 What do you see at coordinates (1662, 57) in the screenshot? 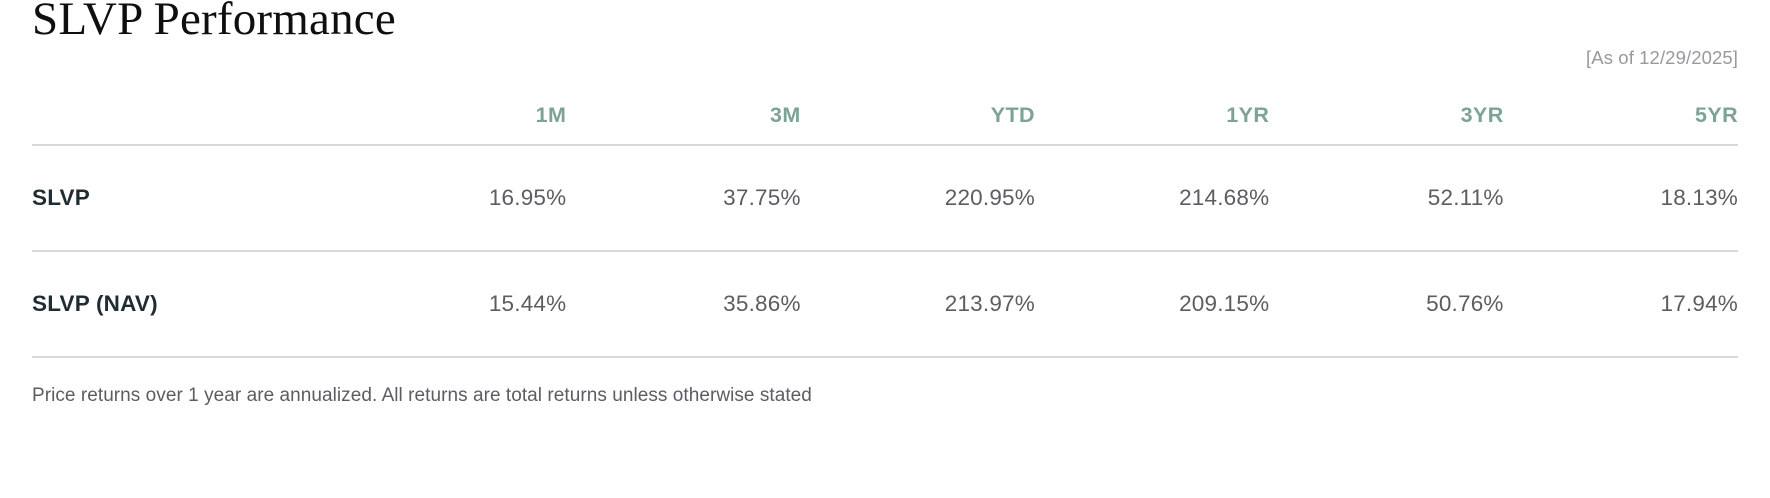
I see `as-of-date: [As of 12/29/2025]` at bounding box center [1662, 57].